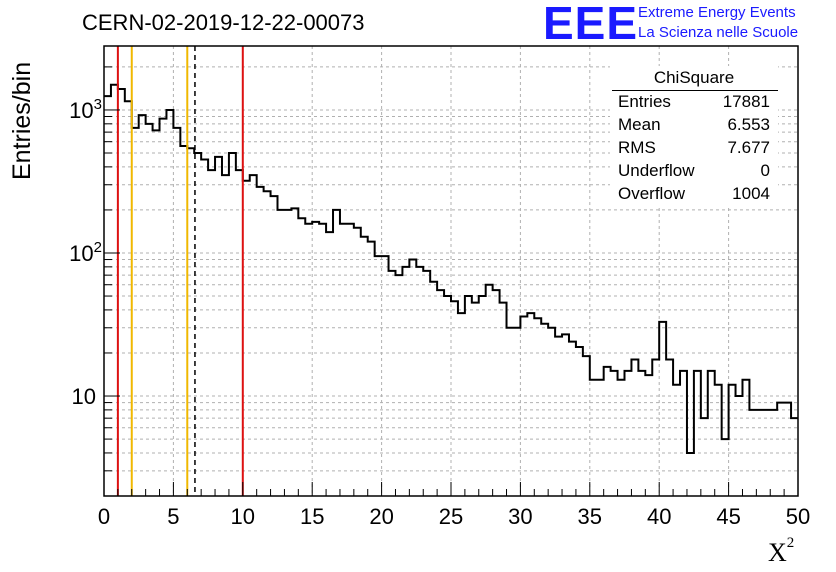  Describe the element at coordinates (746, 101) in the screenshot. I see `stats-value: 17881` at that location.